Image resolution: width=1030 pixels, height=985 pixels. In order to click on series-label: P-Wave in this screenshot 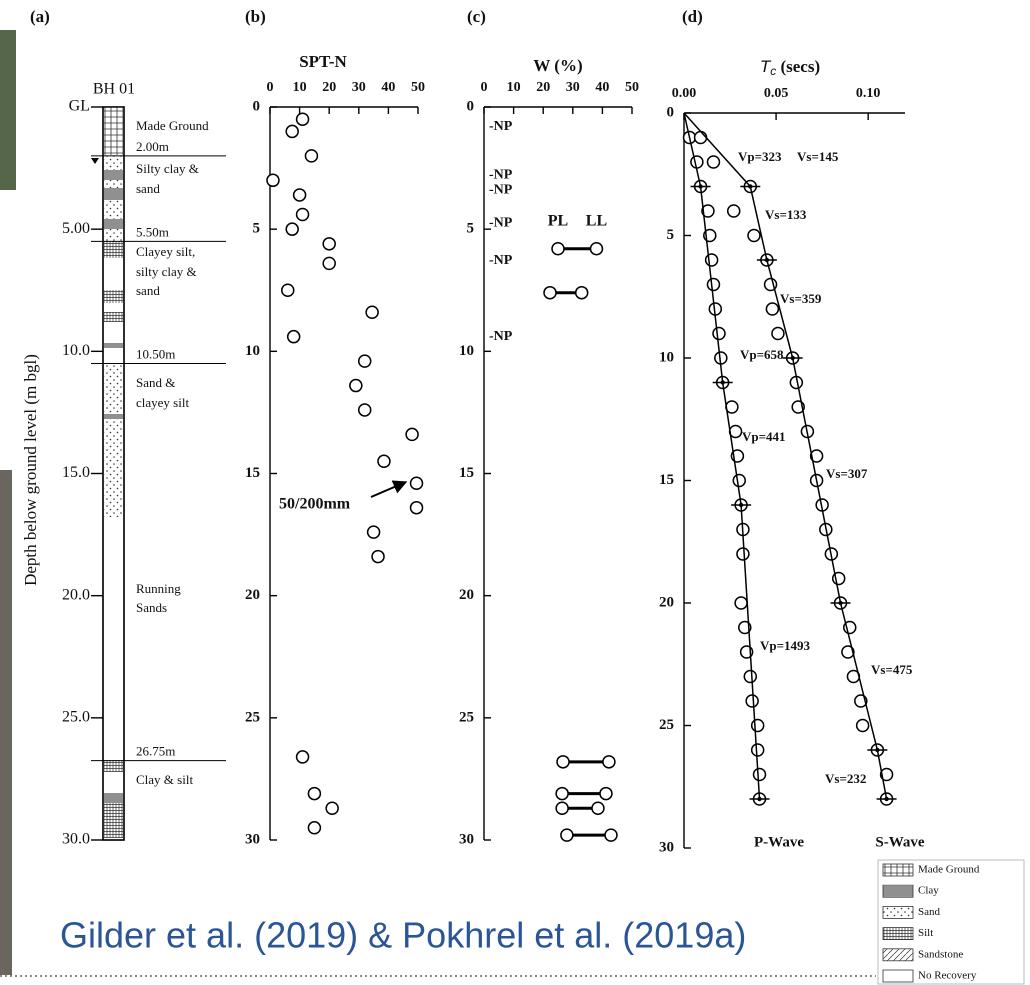, I will do `click(779, 842)`.